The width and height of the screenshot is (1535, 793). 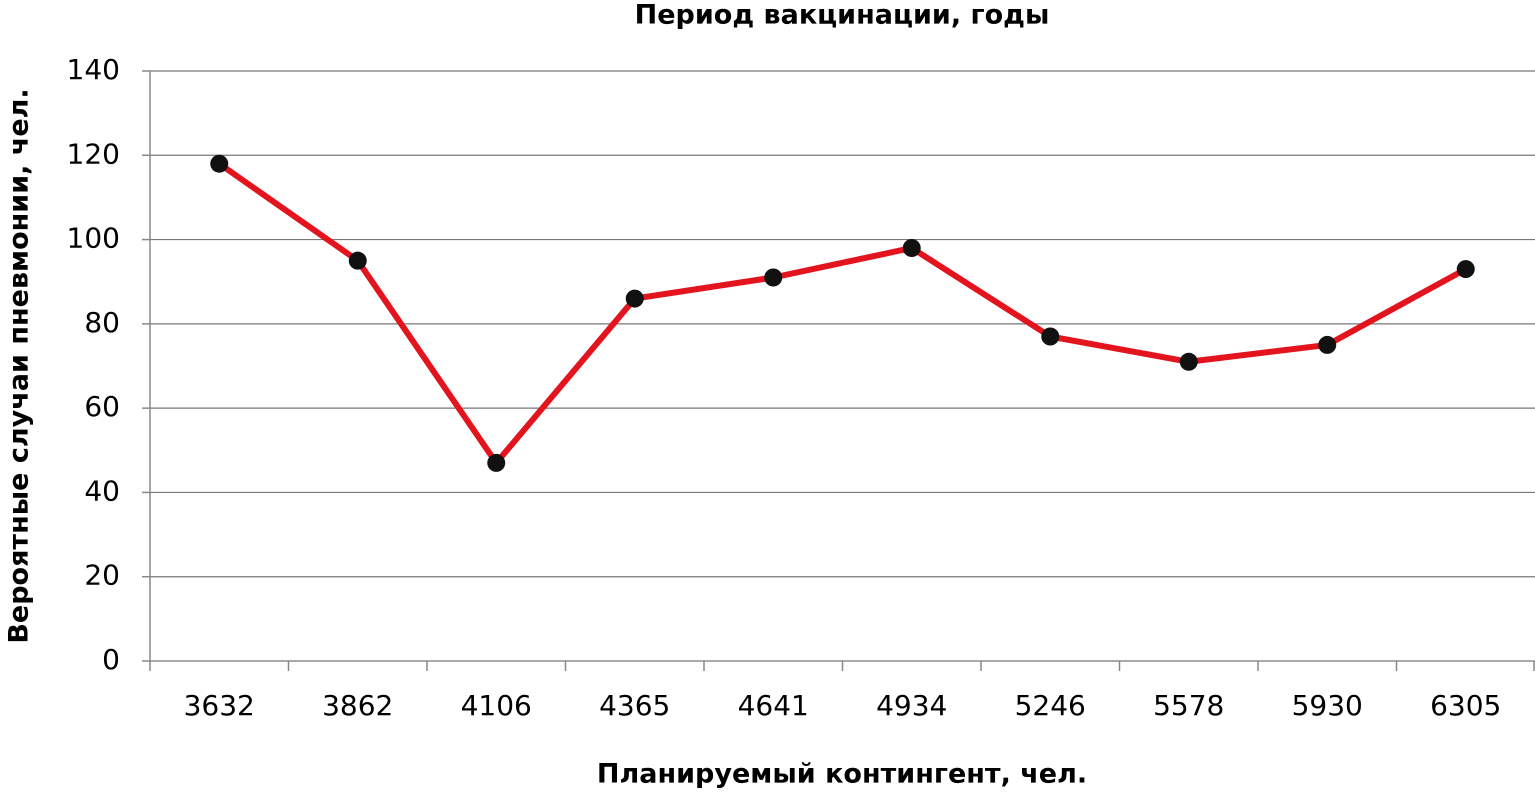 What do you see at coordinates (219, 705) in the screenshot?
I see `x-tick-label: 3632` at bounding box center [219, 705].